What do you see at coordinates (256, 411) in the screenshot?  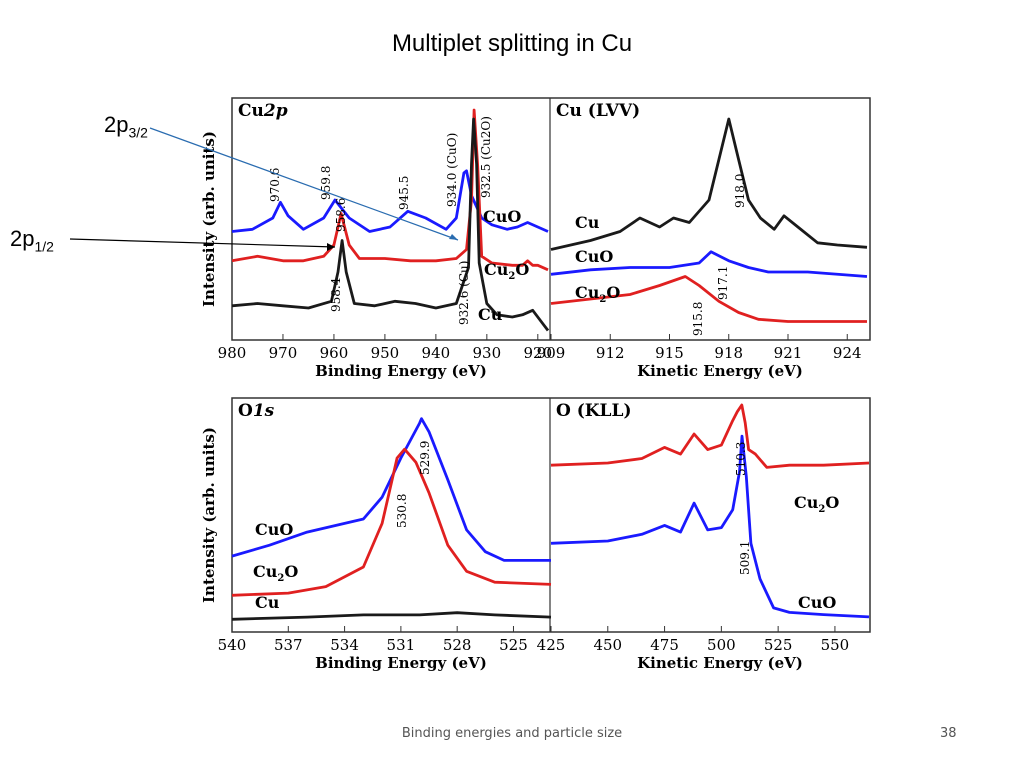 I see `panel-title: O1s` at bounding box center [256, 411].